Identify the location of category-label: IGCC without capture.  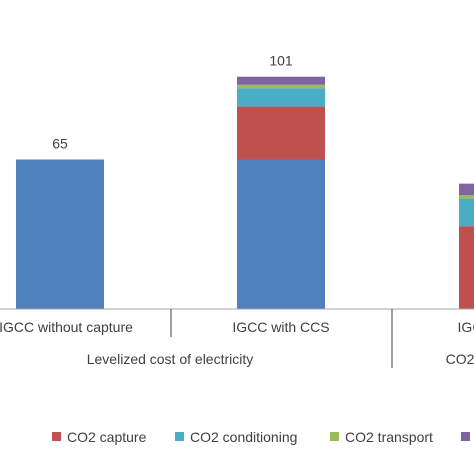
(66, 327).